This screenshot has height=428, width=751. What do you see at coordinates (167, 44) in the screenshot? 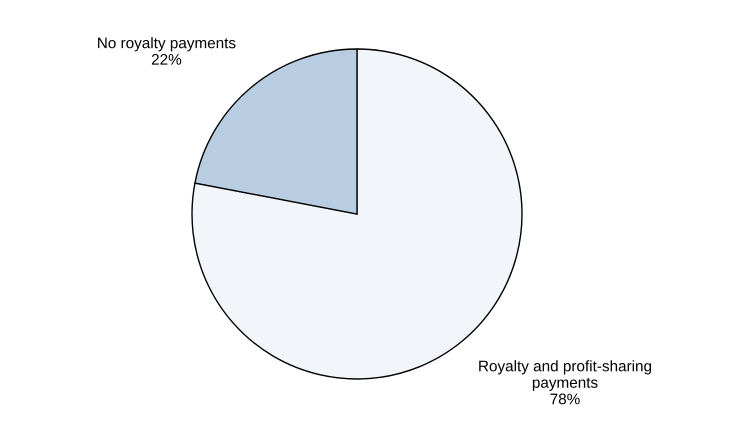
I see `slice-label: No royalty payments` at bounding box center [167, 44].